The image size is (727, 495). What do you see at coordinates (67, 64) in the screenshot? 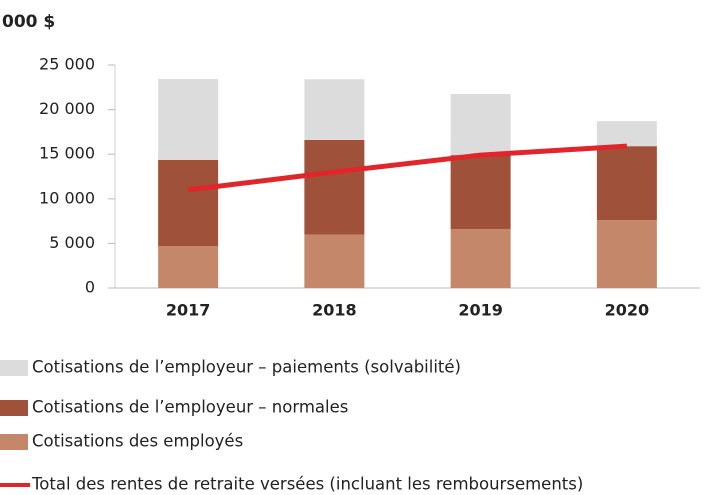
I see `y-tick-label: 25 000` at bounding box center [67, 64].